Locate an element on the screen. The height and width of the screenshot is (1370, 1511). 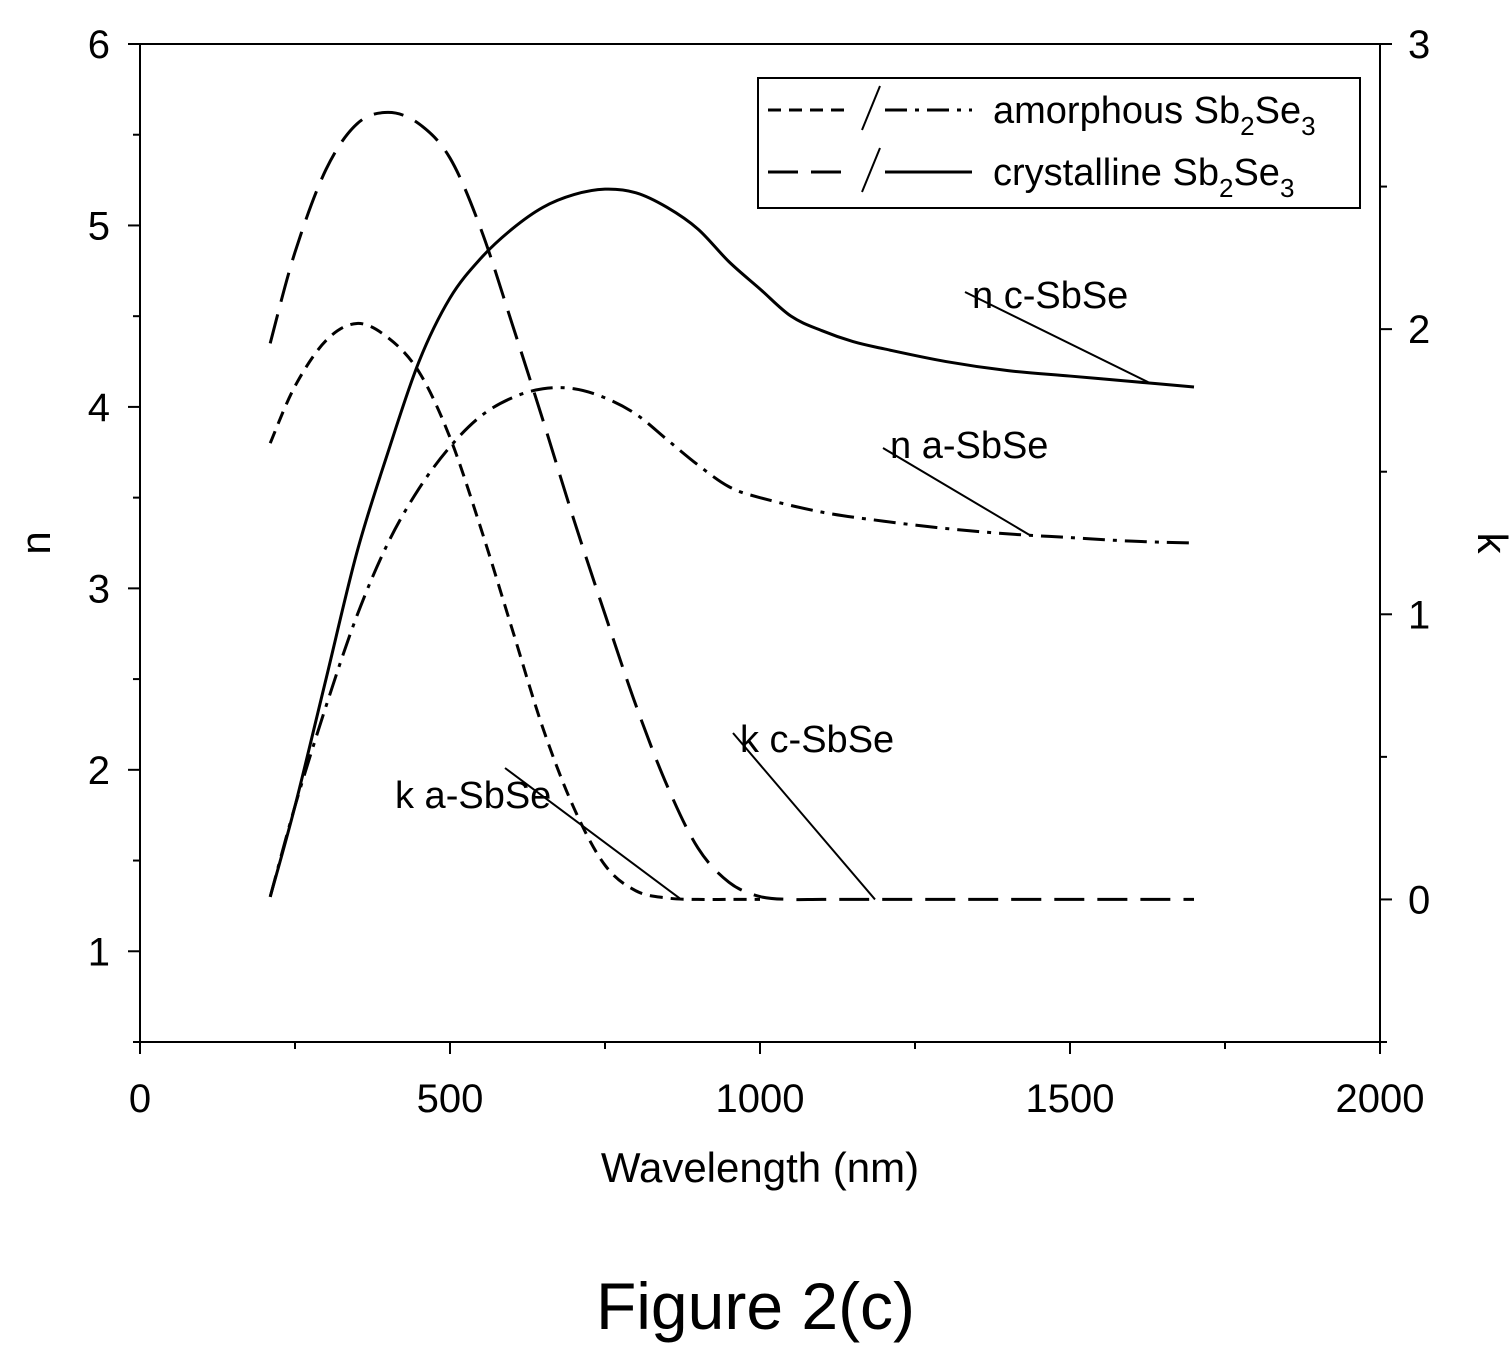
x-tick-label: 2000 is located at coordinates (1380, 1099).